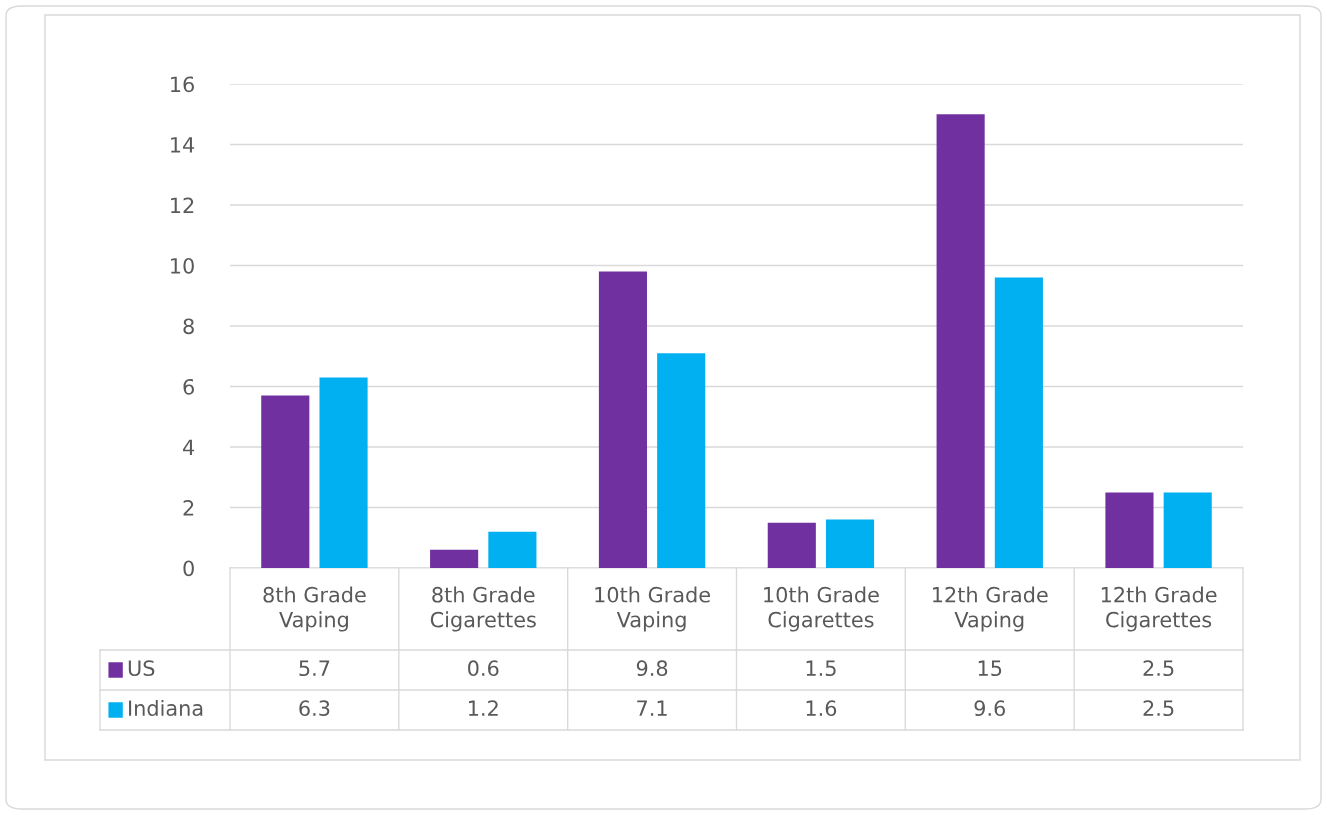 Image resolution: width=1327 pixels, height=815 pixels. What do you see at coordinates (652, 708) in the screenshot?
I see `data-label: 7.1` at bounding box center [652, 708].